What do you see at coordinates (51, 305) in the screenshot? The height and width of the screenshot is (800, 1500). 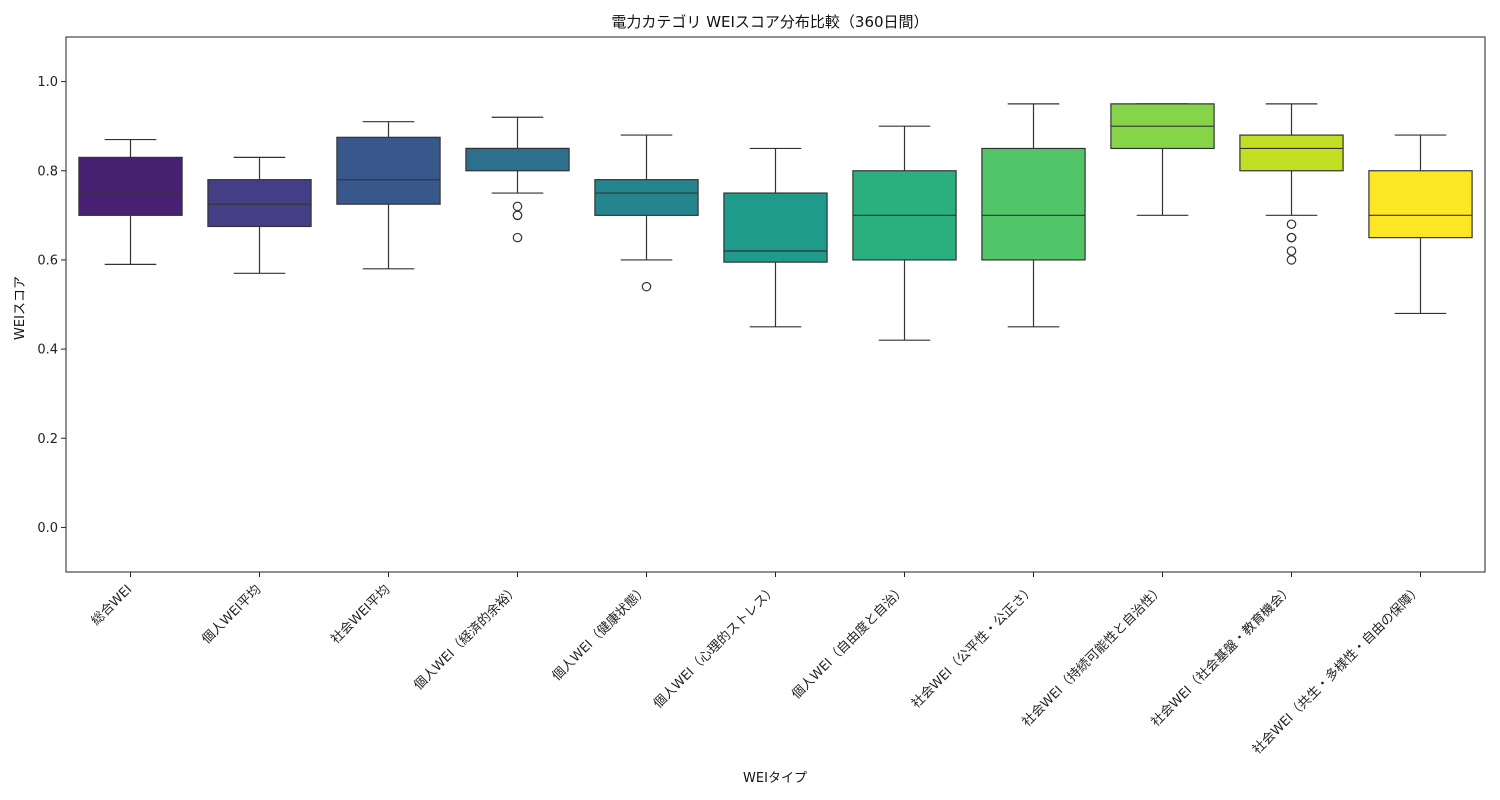 I see `y-axis: 0.0 0.2 0.4 0.6 0.8 1.0` at bounding box center [51, 305].